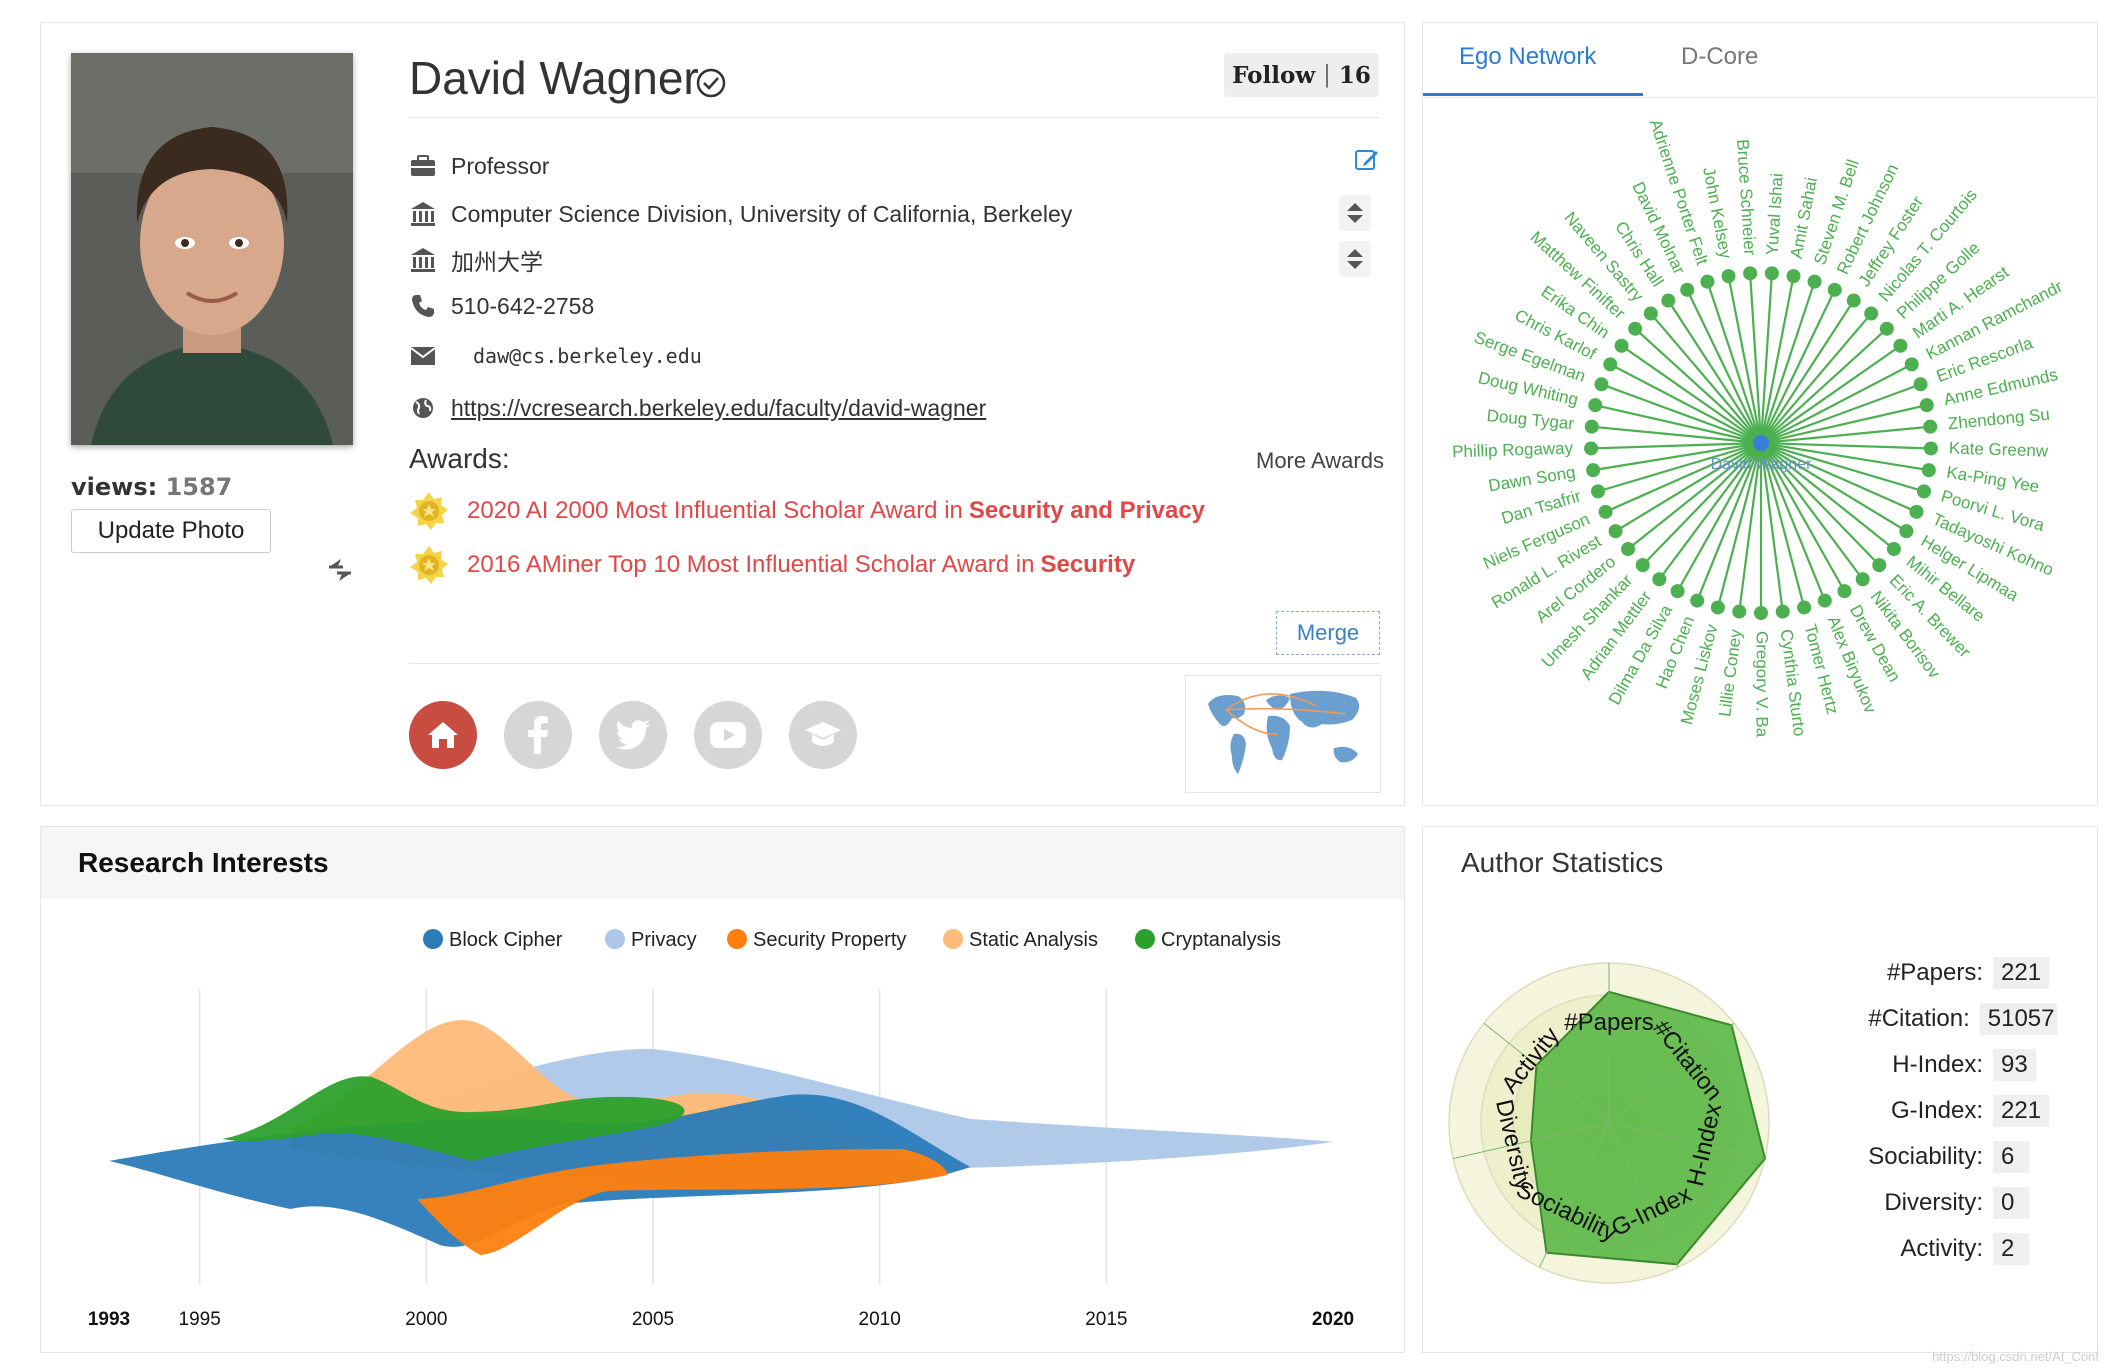 This screenshot has width=2107, height=1368. I want to click on legend-item: Static Analysis, so click(1020, 940).